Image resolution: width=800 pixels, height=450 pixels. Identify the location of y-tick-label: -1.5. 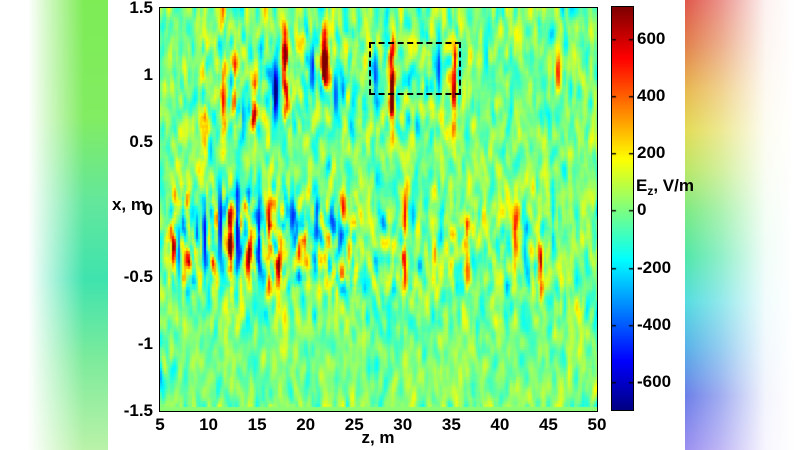
(138, 410).